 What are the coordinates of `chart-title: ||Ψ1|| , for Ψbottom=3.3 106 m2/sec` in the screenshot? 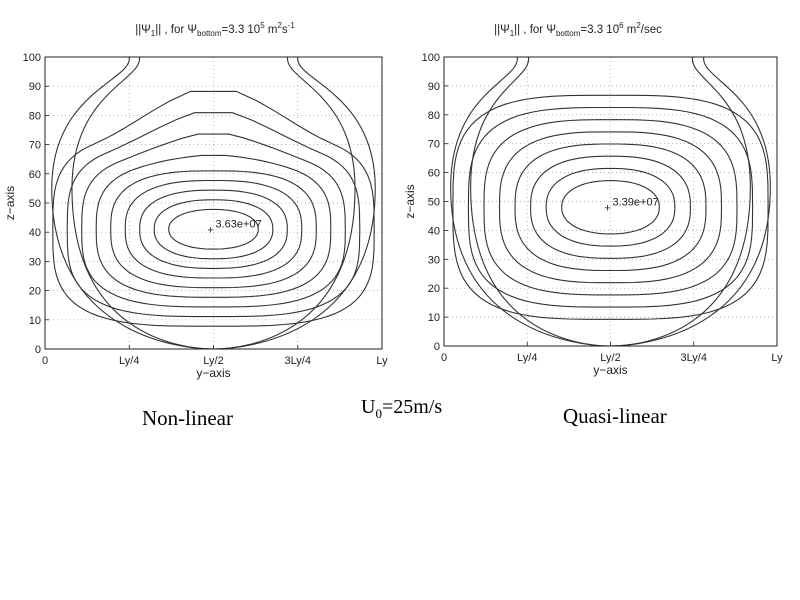 It's located at (578, 29).